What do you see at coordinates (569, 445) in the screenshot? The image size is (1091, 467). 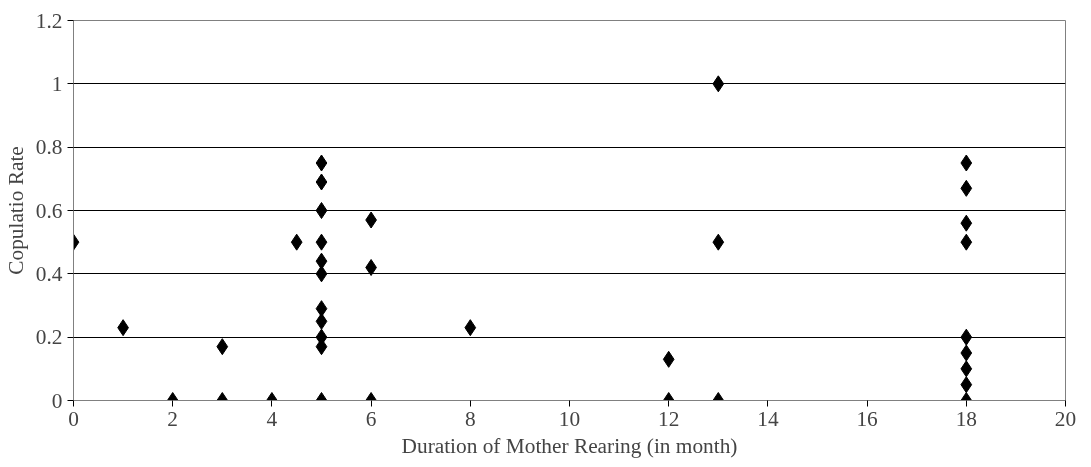 I see `x-axis-title: Duration of Mother Rearing (in month)` at bounding box center [569, 445].